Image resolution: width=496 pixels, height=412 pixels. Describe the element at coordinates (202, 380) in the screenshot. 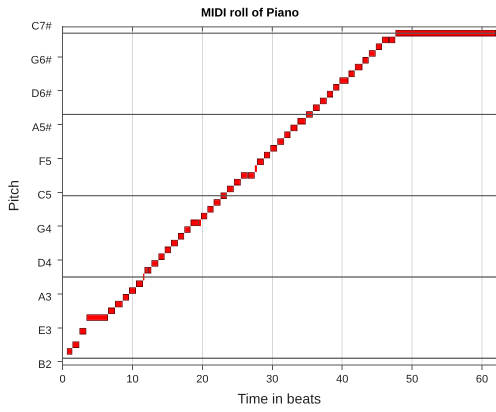

I see `x-tick-label: 20` at that location.